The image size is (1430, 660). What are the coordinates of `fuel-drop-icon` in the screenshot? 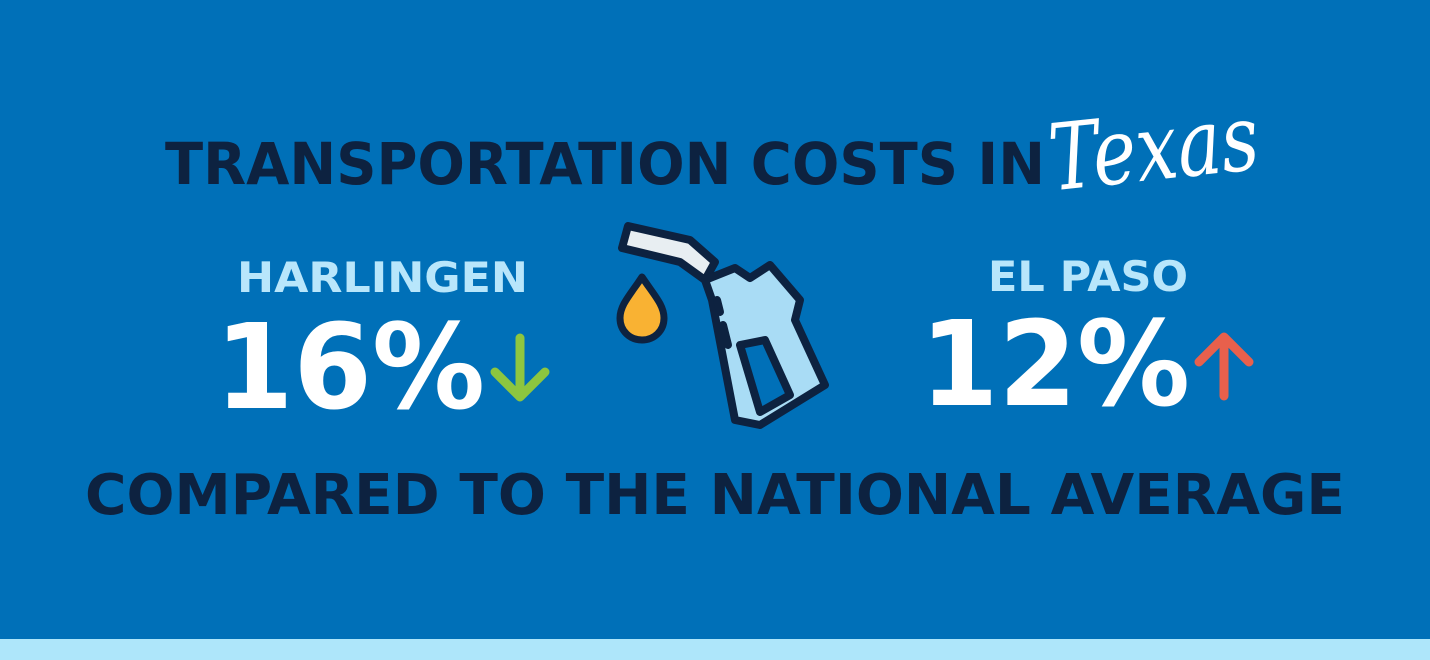 It's located at (642, 308).